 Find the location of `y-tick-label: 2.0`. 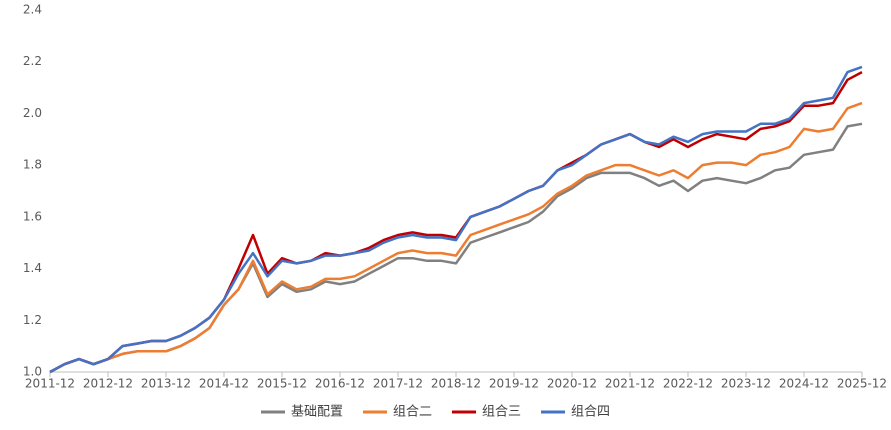

y-tick-label: 2.0 is located at coordinates (32, 113).